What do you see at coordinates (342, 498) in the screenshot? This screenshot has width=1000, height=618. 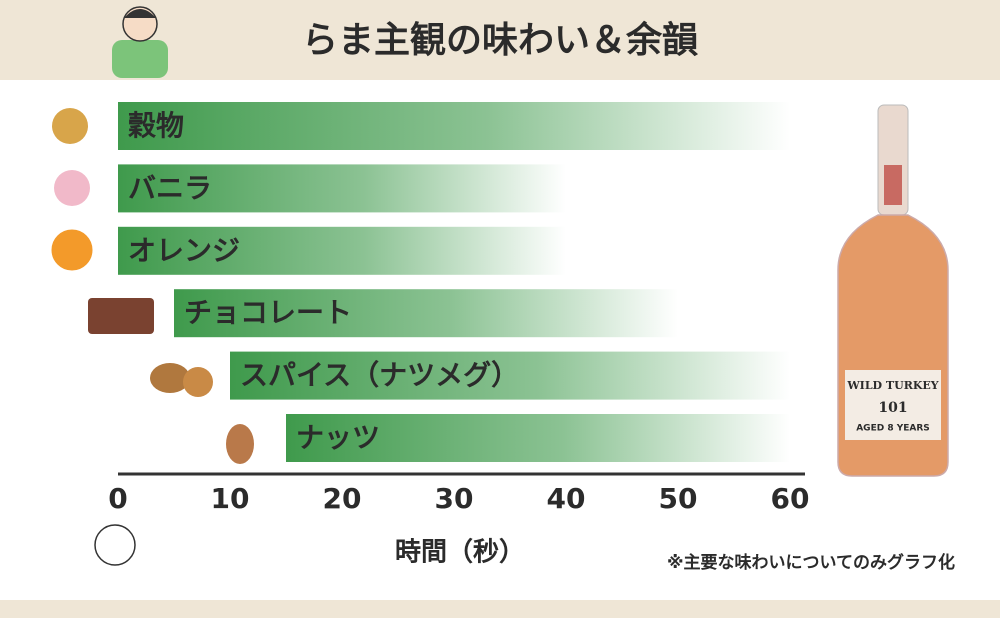 I see `x-tick-label: 20` at bounding box center [342, 498].